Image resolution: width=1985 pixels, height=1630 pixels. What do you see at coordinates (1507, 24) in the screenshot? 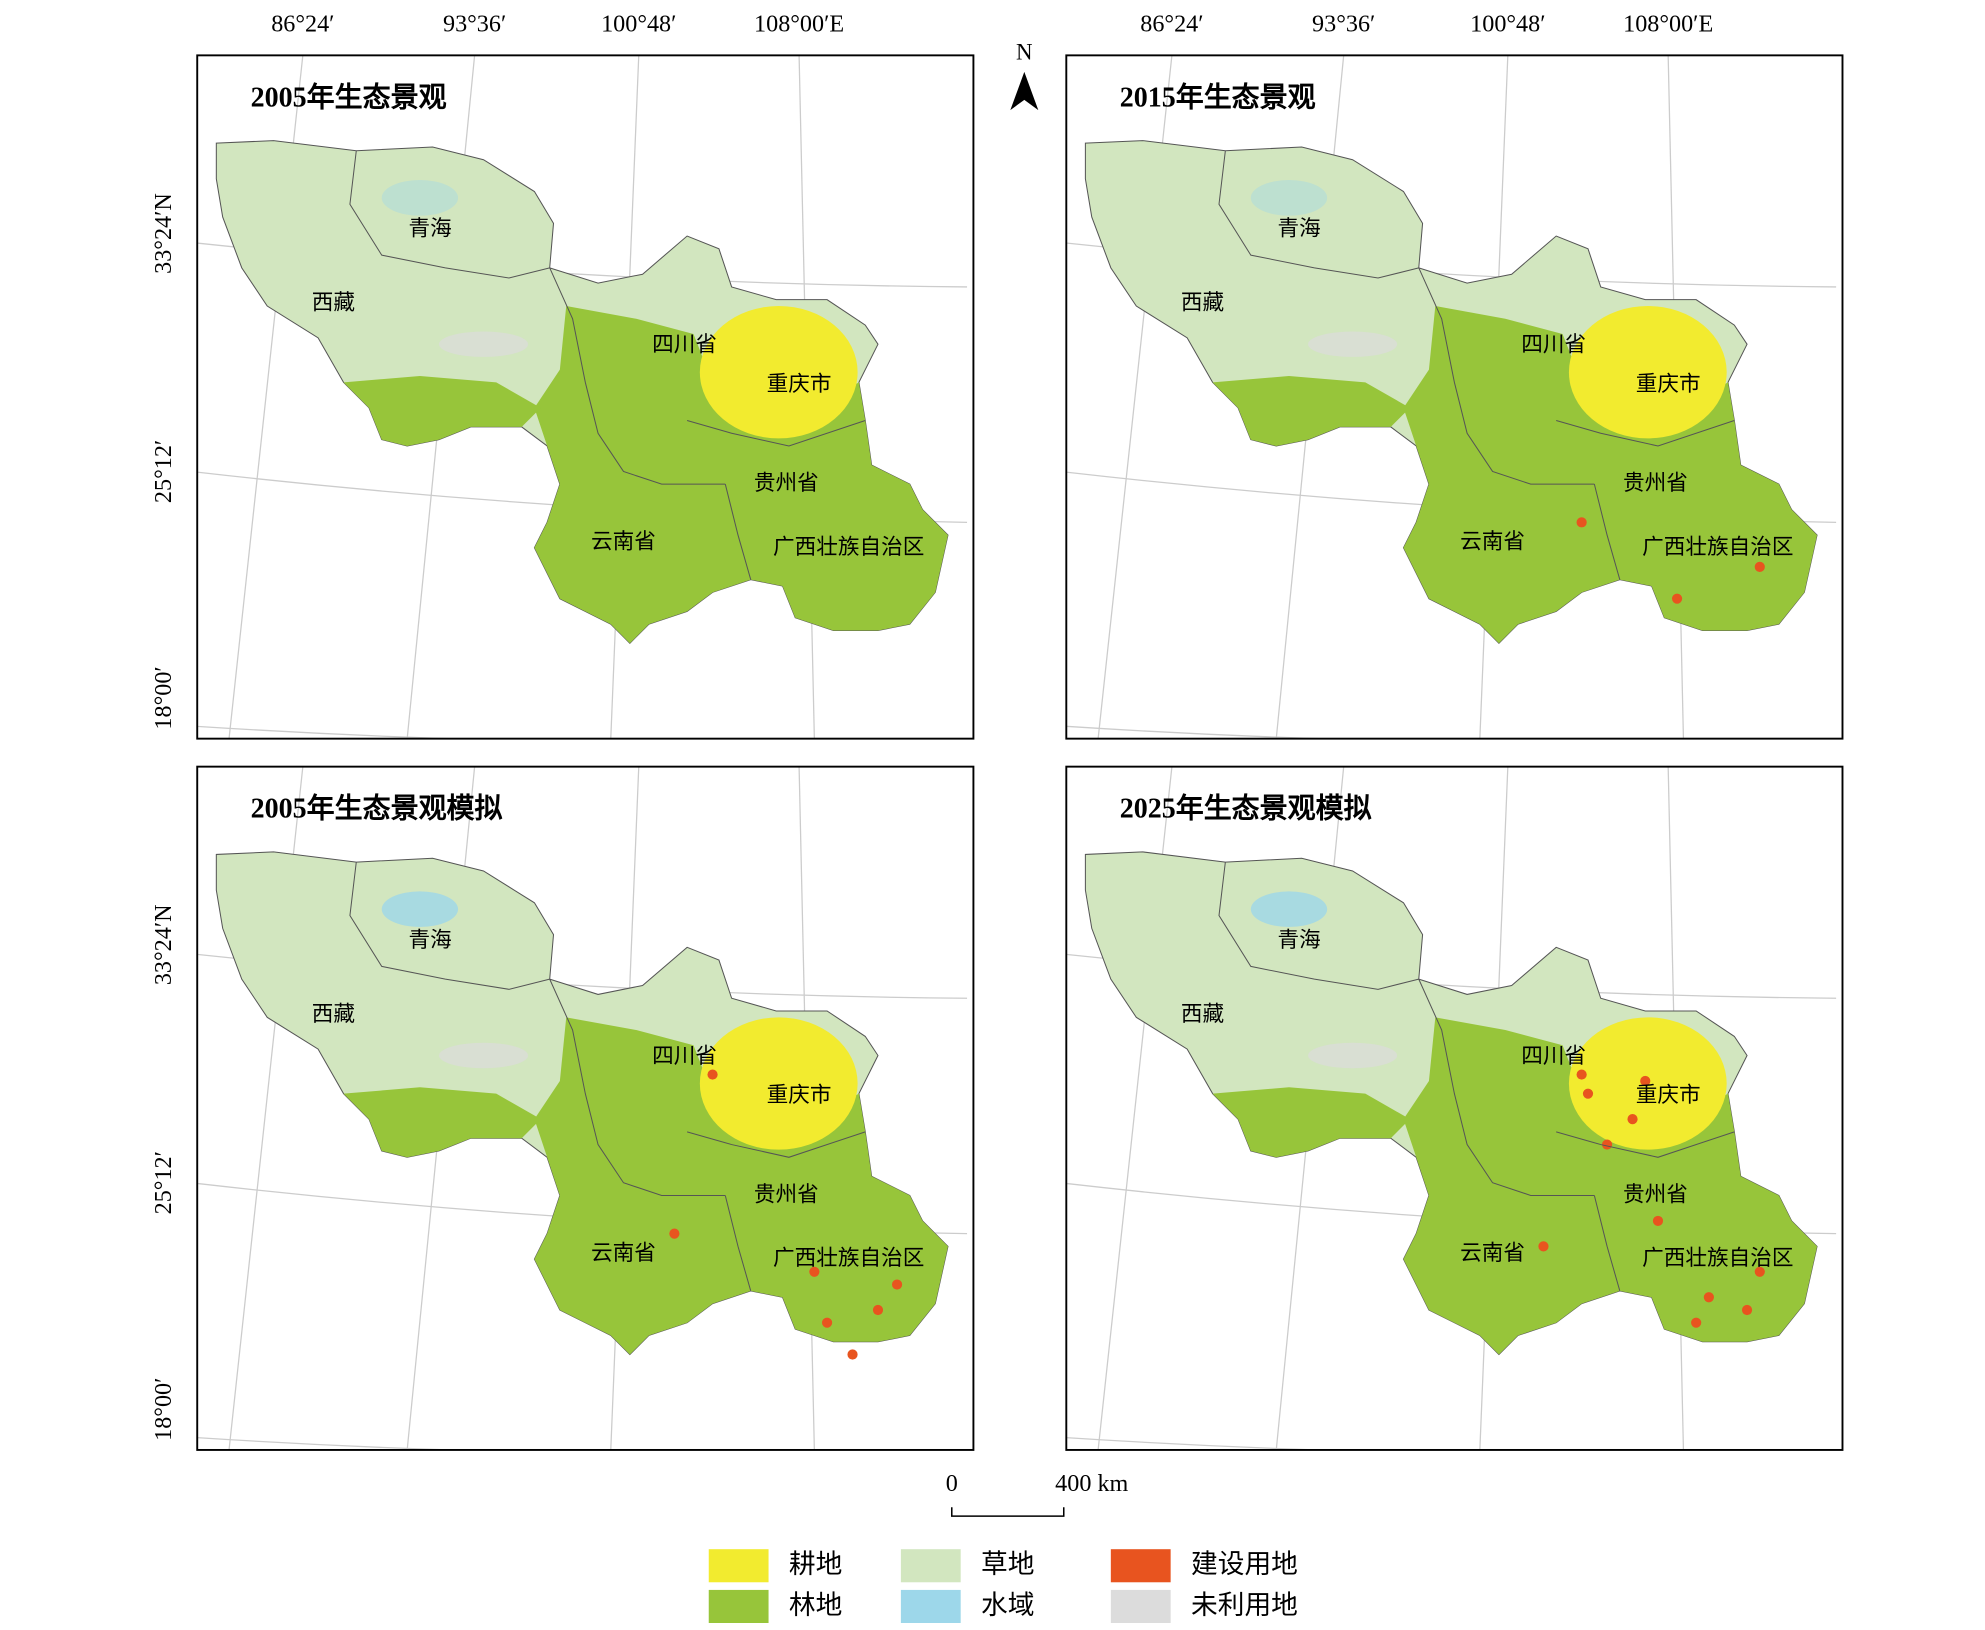
I see `longitude-label: 100°48′` at bounding box center [1507, 24].